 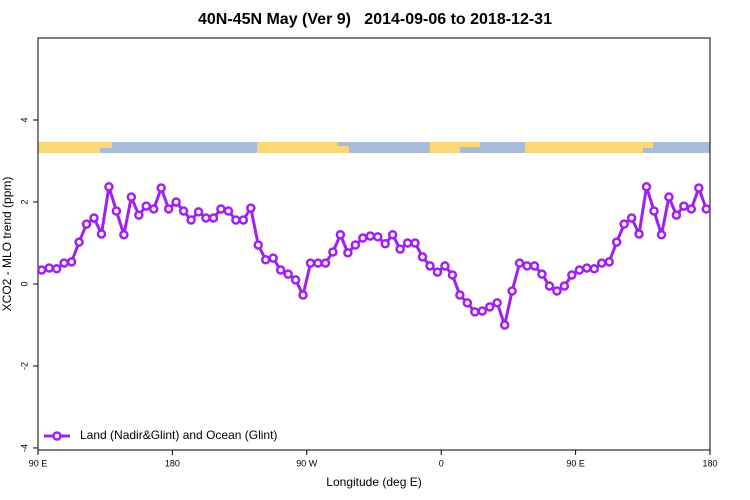 What do you see at coordinates (7, 244) in the screenshot?
I see `y-axis-label: XCO2 - MLO trend (ppm)` at bounding box center [7, 244].